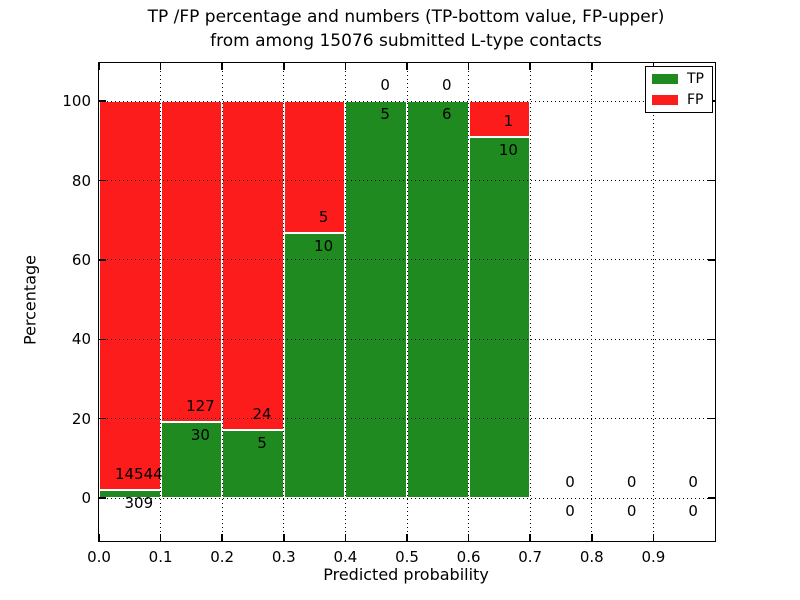  What do you see at coordinates (508, 121) in the screenshot?
I see `fp-count-label-bin6: 1` at bounding box center [508, 121].